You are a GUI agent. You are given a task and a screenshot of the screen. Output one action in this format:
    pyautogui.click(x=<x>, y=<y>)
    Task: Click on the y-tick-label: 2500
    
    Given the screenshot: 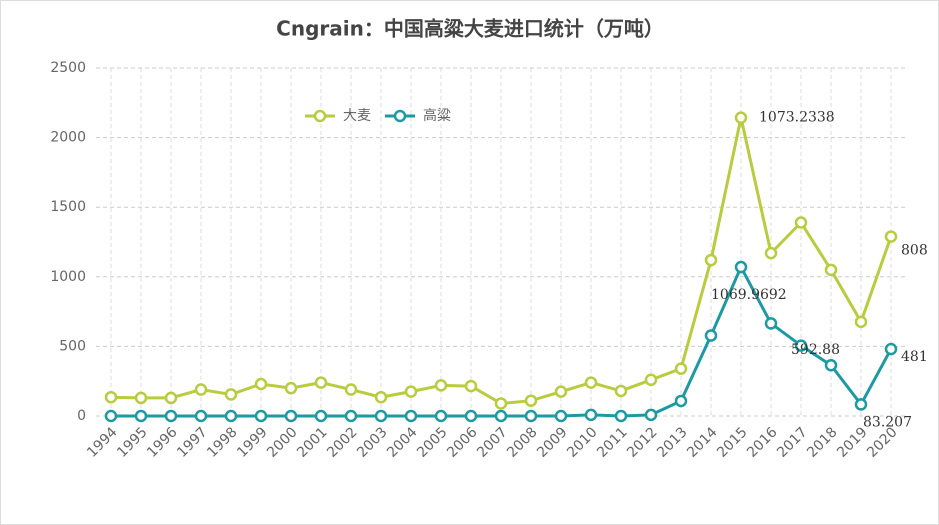 What is the action you would take?
    pyautogui.click(x=68, y=68)
    